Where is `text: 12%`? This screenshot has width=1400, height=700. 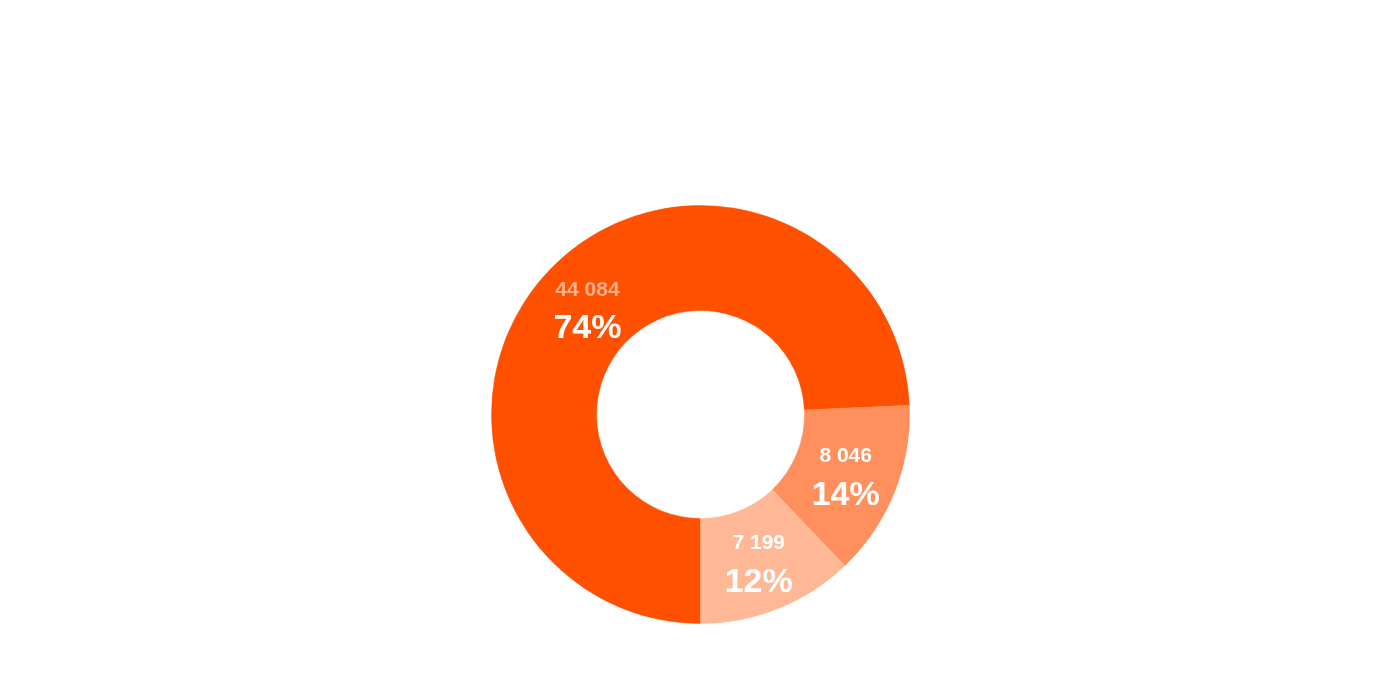
text: 12% is located at coordinates (758, 579).